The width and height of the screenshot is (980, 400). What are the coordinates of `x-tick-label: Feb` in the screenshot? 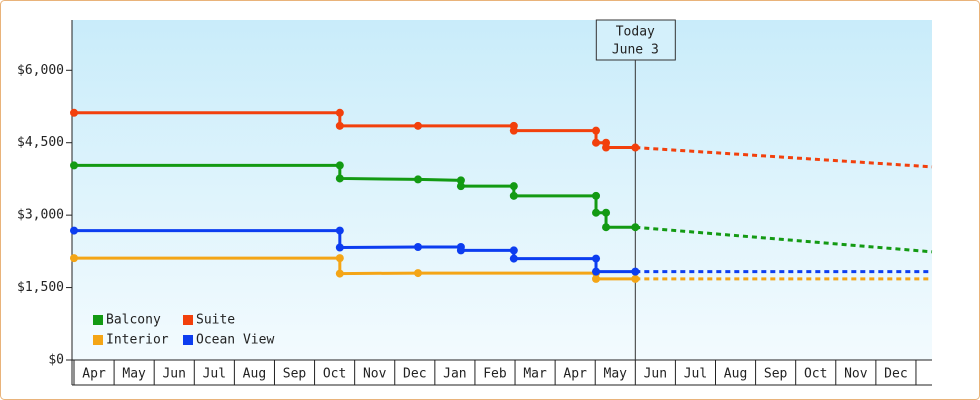 It's located at (495, 374).